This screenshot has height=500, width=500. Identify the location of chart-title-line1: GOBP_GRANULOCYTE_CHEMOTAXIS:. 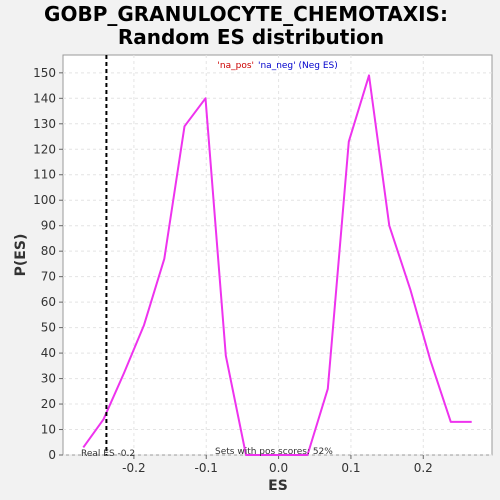
(246, 14).